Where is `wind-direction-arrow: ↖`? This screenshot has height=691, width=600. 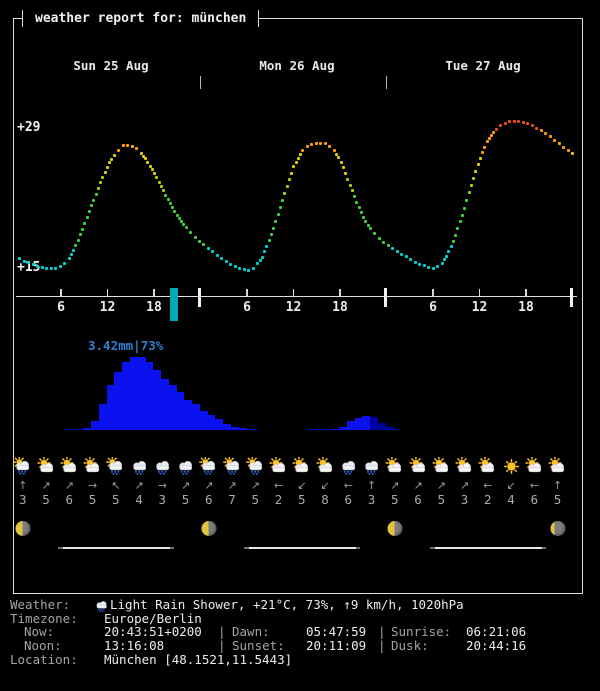
wind-direction-arrow: ↖ is located at coordinates (116, 485).